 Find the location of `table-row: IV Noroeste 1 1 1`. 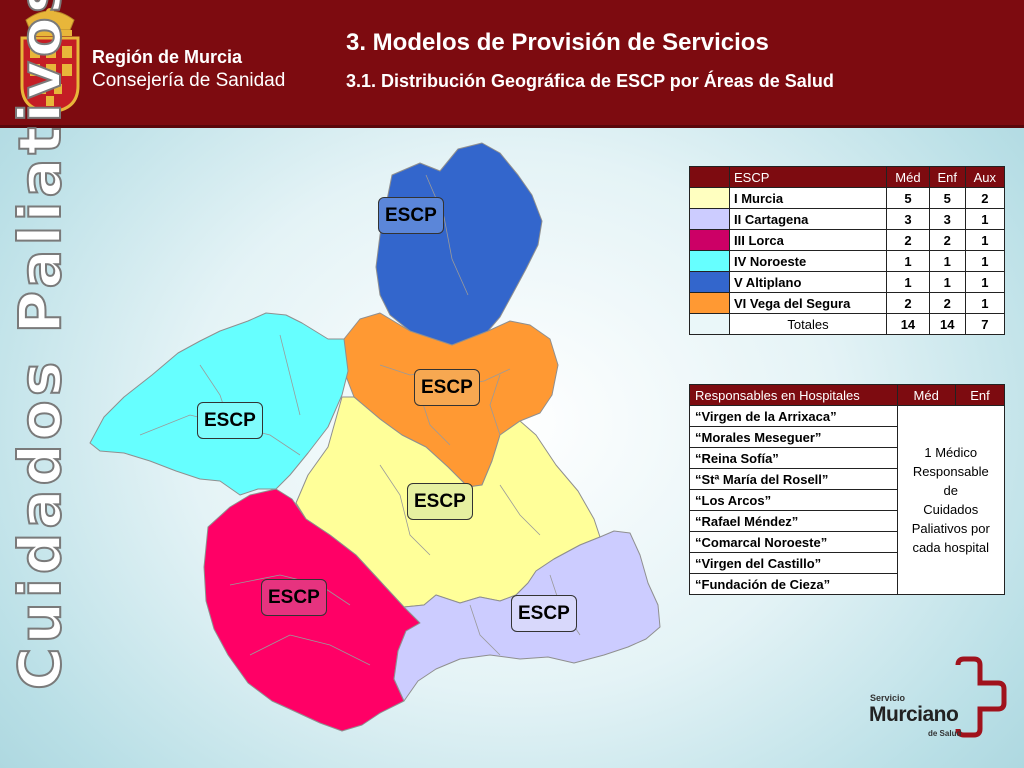

table-row: IV Noroeste 1 1 1 is located at coordinates (847, 261).